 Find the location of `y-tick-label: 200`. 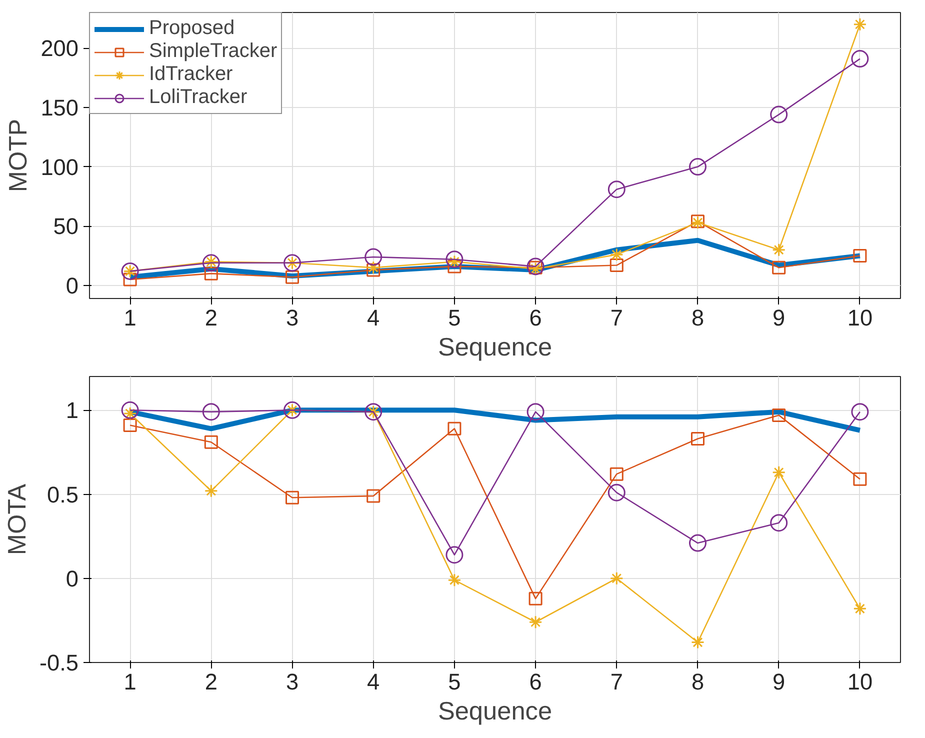

y-tick-label: 200 is located at coordinates (59, 48).